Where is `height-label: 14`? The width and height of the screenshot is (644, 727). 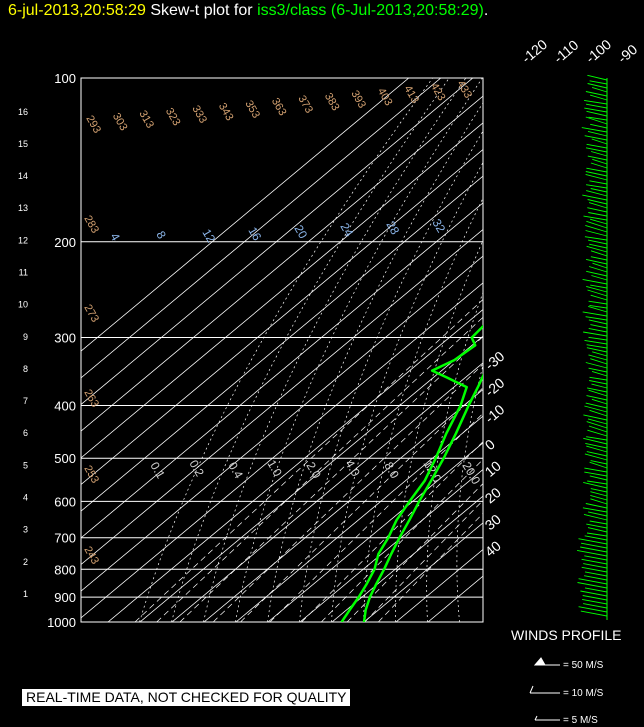 height-label: 14 is located at coordinates (23, 176).